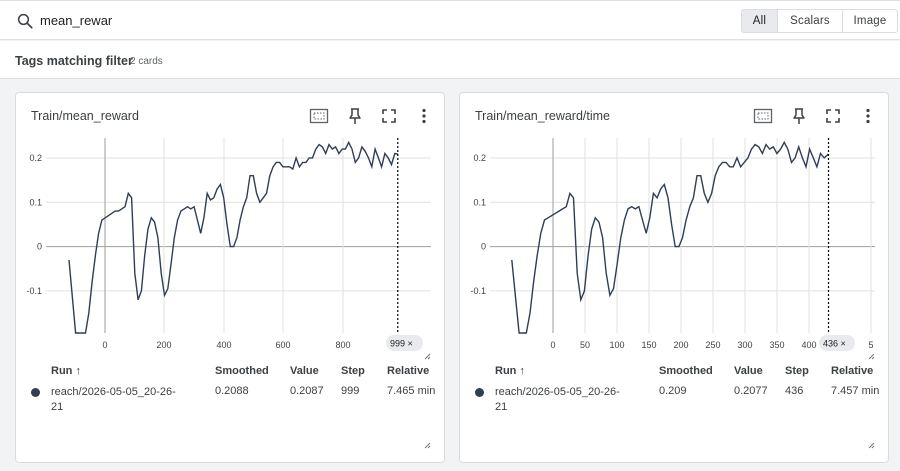 The width and height of the screenshot is (900, 471). What do you see at coordinates (342, 345) in the screenshot?
I see `x-tick-label: 800` at bounding box center [342, 345].